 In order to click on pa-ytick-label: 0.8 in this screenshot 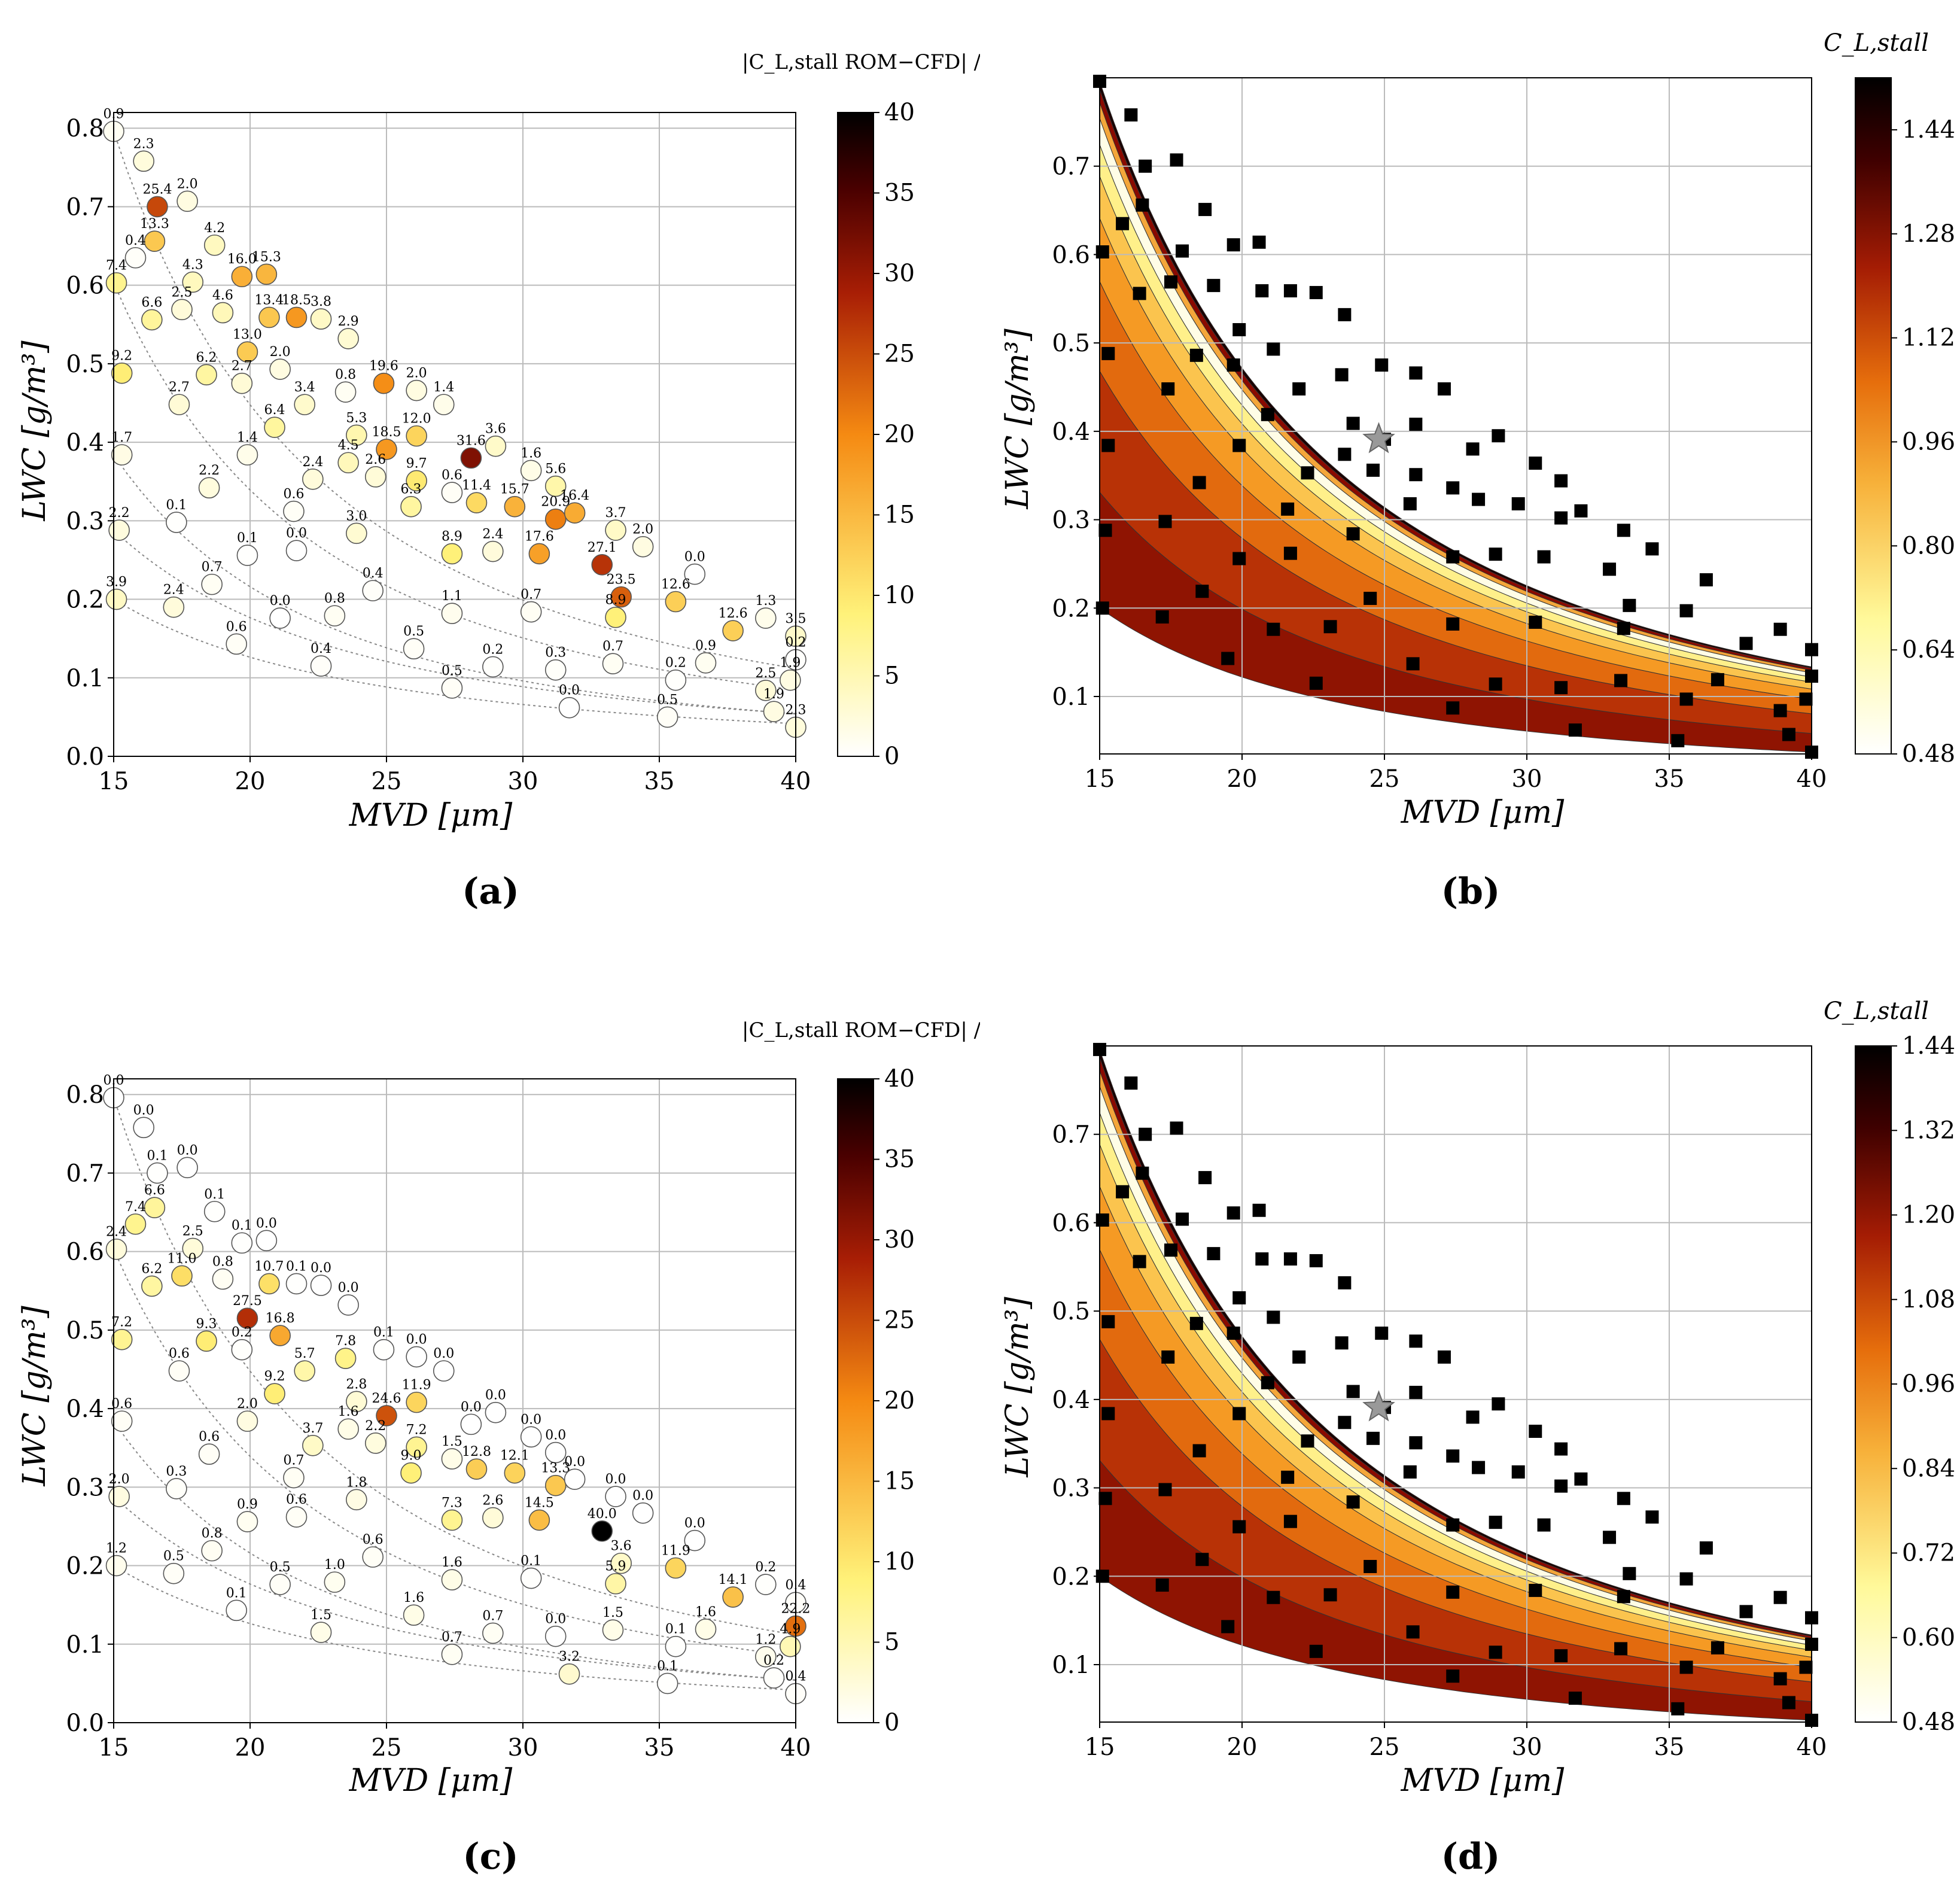, I will do `click(85, 128)`.